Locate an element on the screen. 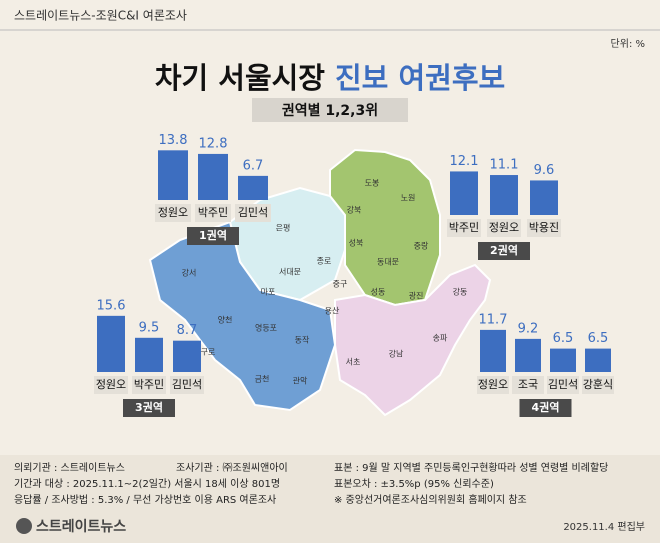 Image resolution: width=660 pixels, height=543 pixels. category-label: 강훈식 is located at coordinates (598, 384).